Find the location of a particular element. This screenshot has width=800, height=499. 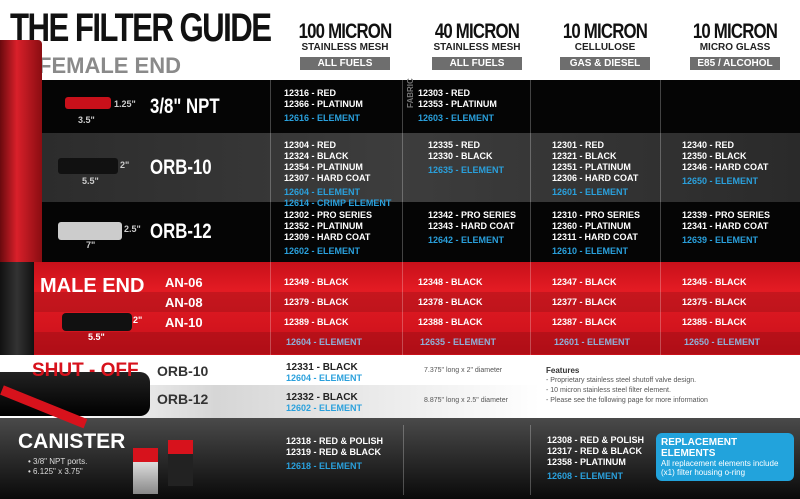

part-number: 12348 - BLACK is located at coordinates (450, 282).